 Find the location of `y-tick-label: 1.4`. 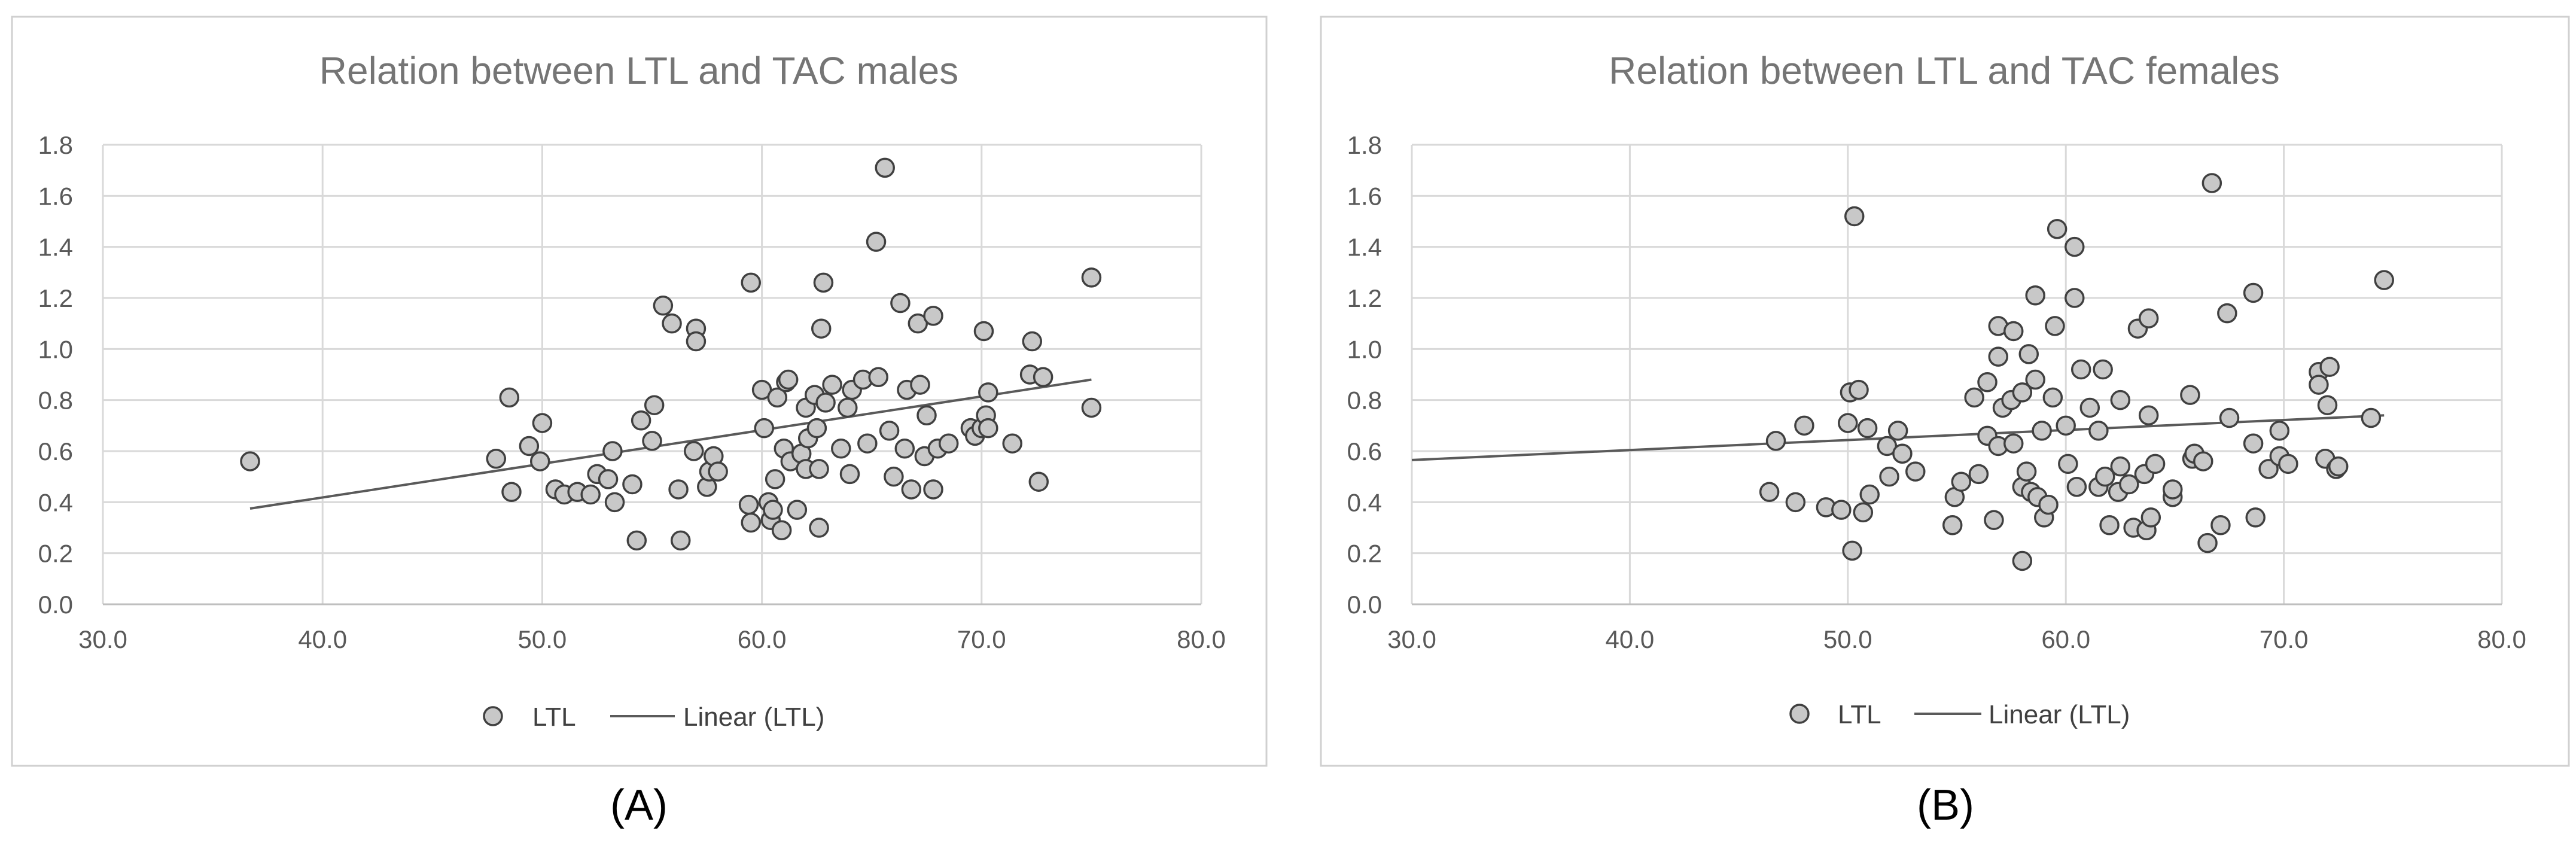

y-tick-label: 1.4 is located at coordinates (55, 247).